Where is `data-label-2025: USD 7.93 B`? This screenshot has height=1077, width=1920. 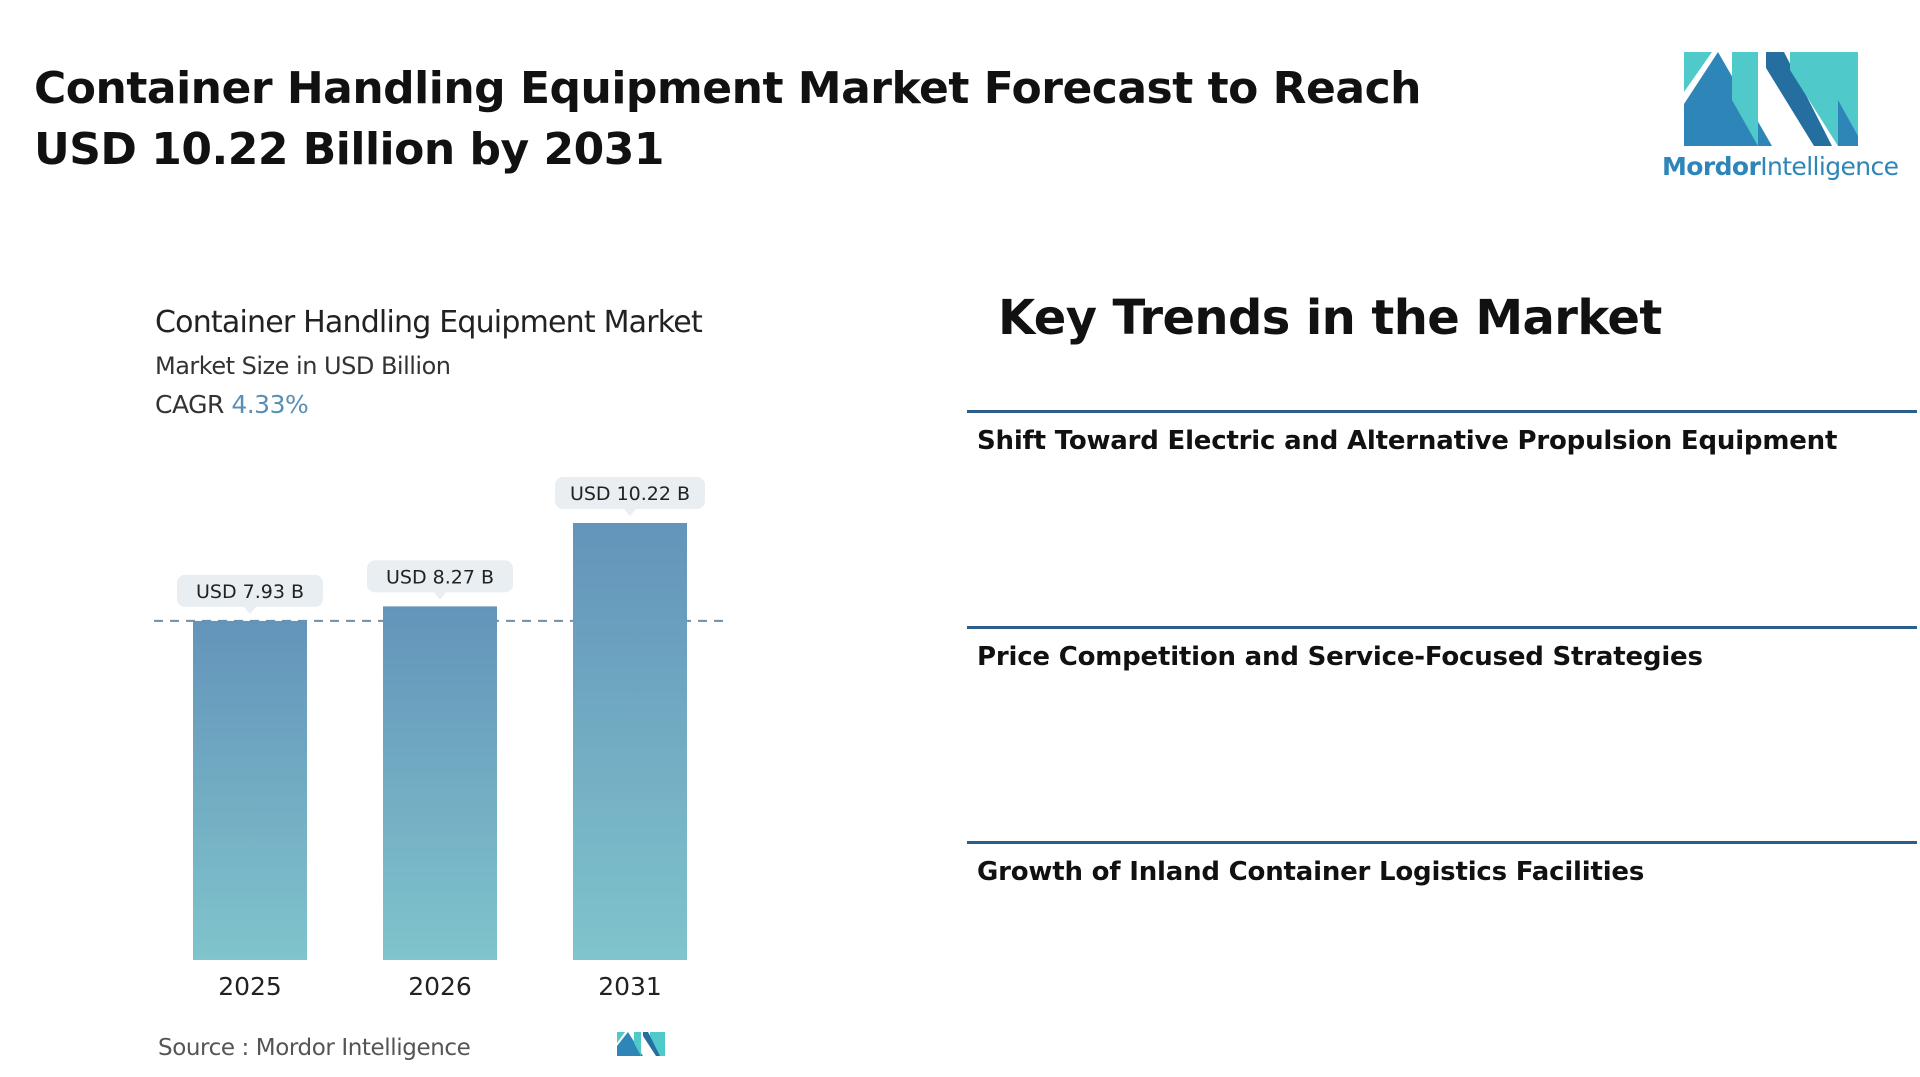 data-label-2025: USD 7.93 B is located at coordinates (250, 594).